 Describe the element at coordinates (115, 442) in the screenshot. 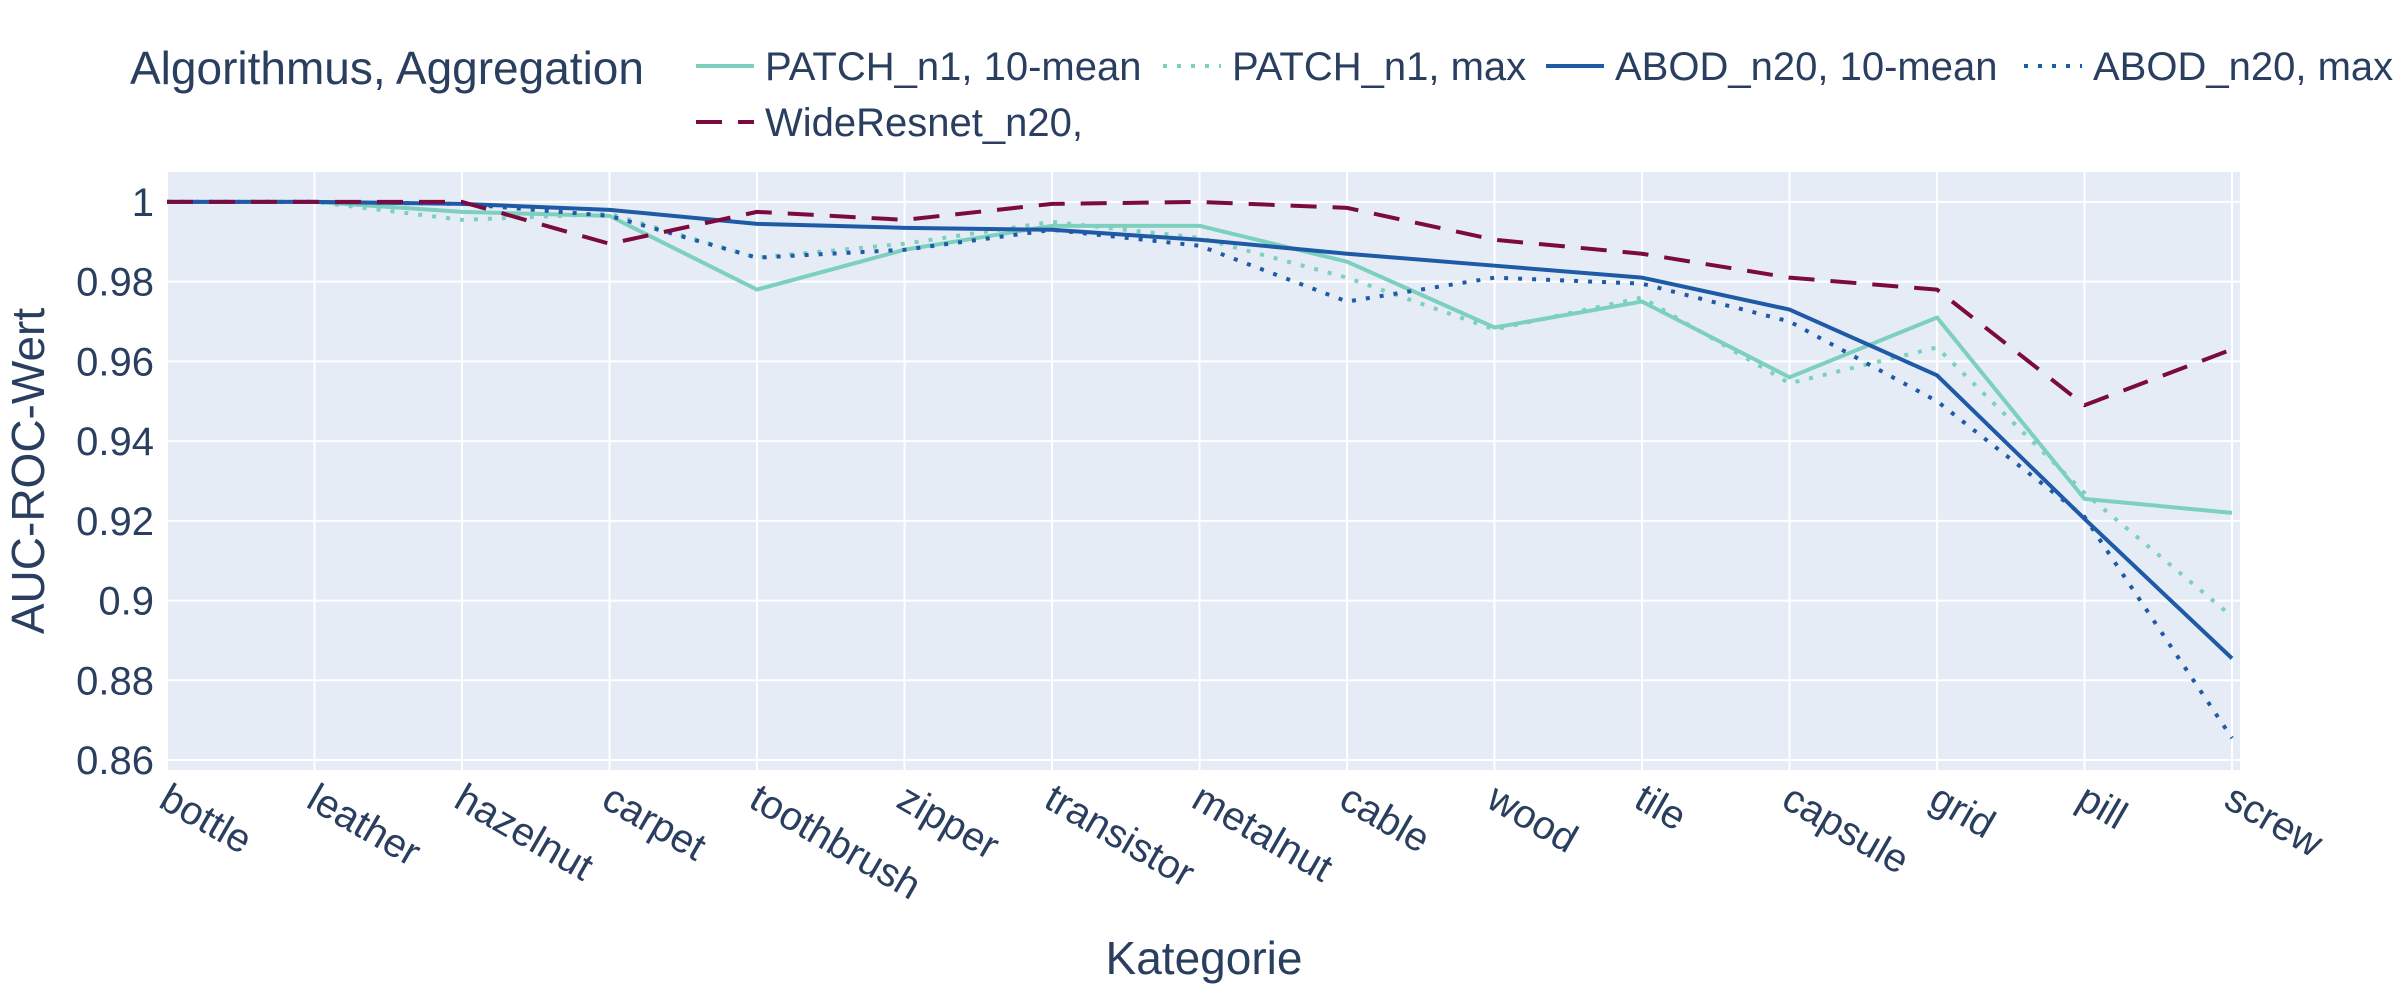

I see `y-tick-label: 0.94` at that location.